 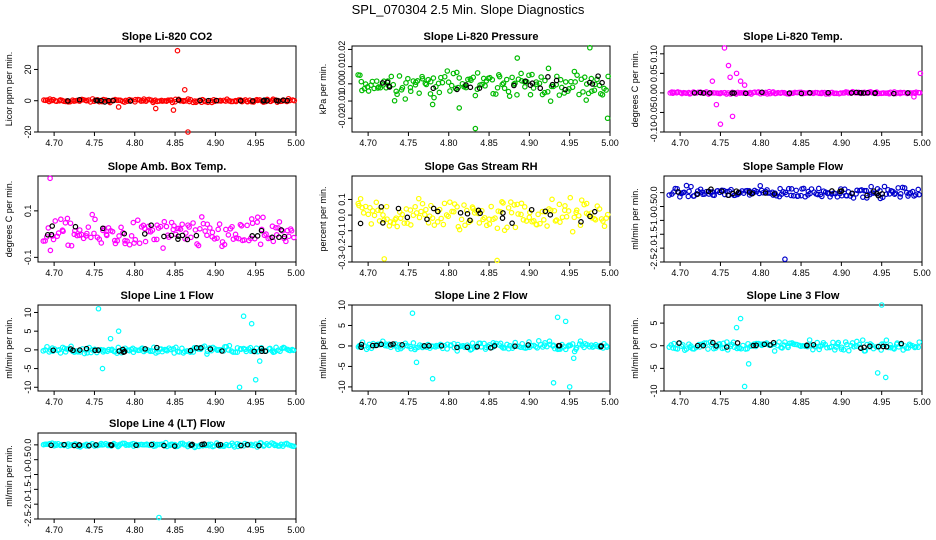 What do you see at coordinates (9, 89) in the screenshot?
I see `y-axis-label: Licor ppm per min.` at bounding box center [9, 89].